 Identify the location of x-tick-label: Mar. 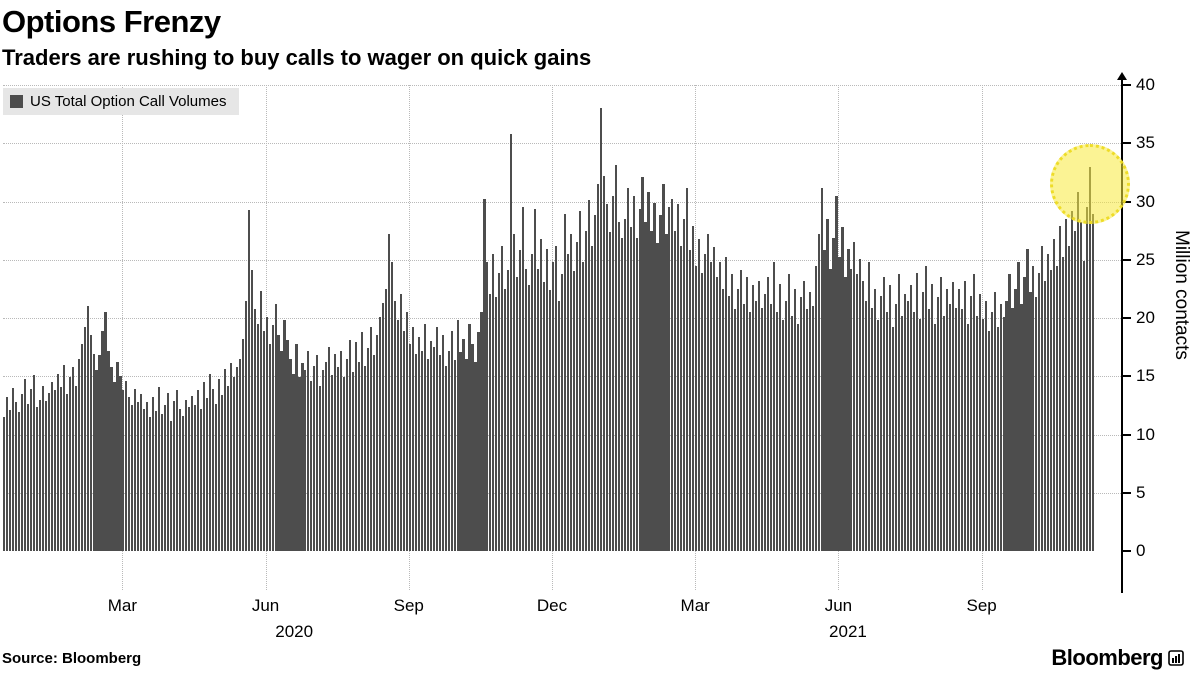
(122, 605).